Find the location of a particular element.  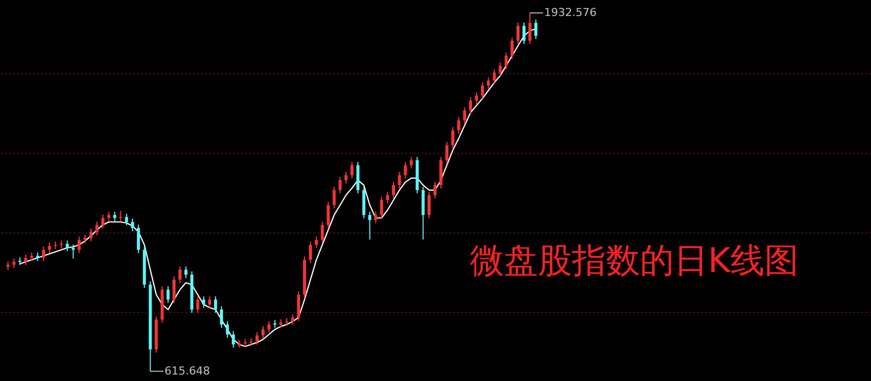

text: 1932.576 is located at coordinates (570, 12).